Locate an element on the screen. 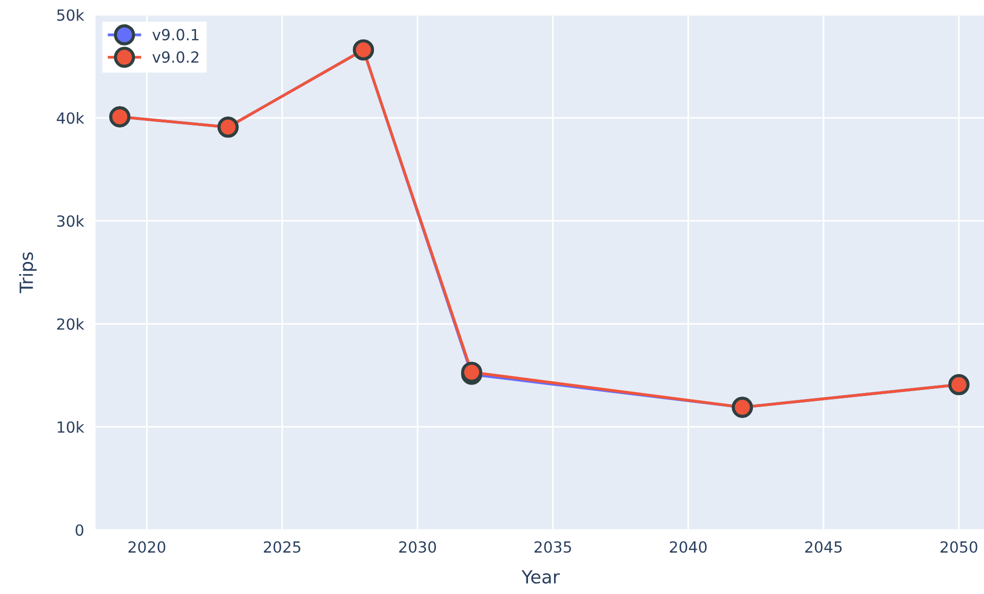 The height and width of the screenshot is (594, 984). y-tick-label: 20k is located at coordinates (70, 324).